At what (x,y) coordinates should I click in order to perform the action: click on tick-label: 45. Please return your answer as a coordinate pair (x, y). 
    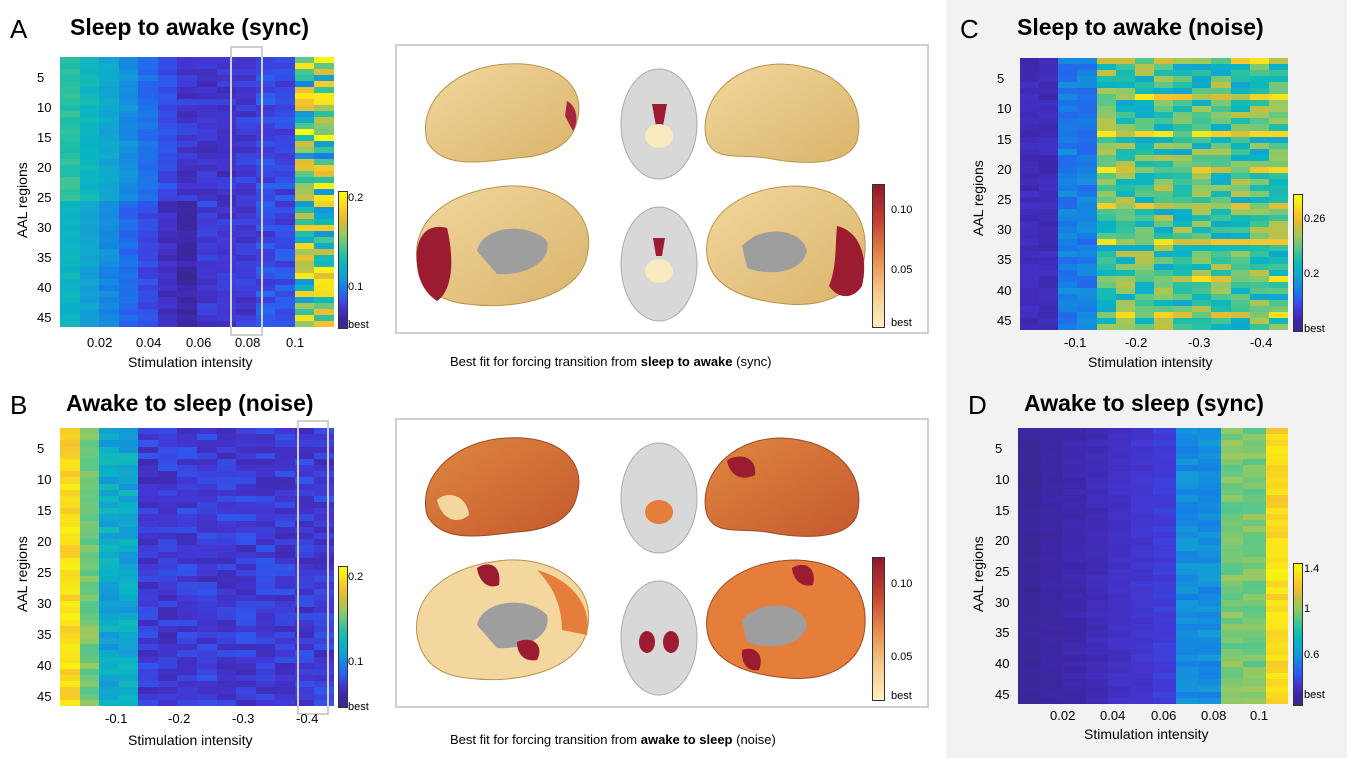
    Looking at the image, I should click on (1002, 694).